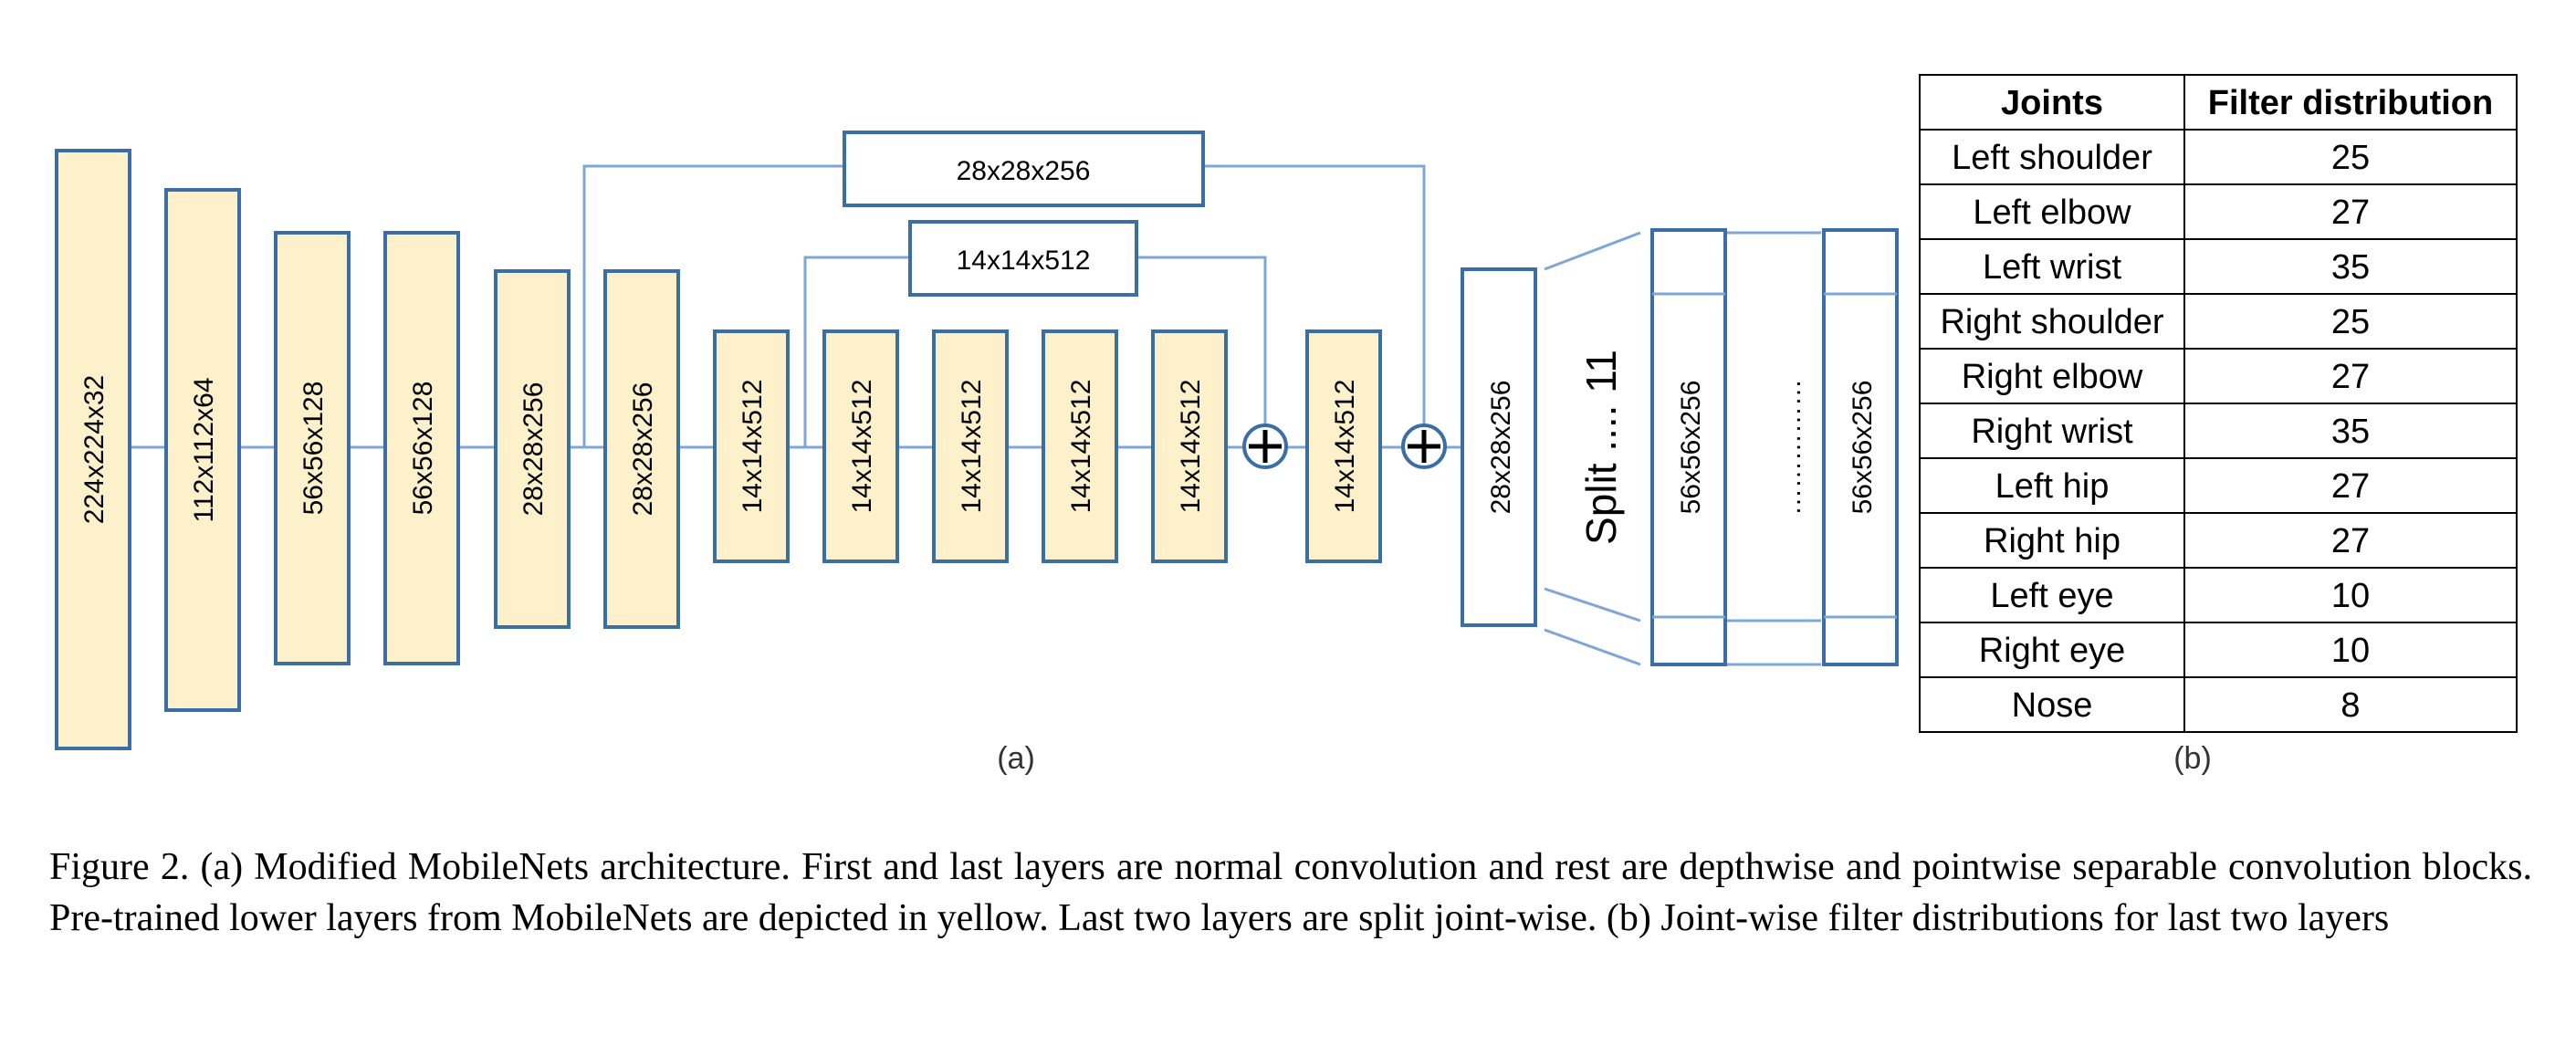  Describe the element at coordinates (1314, 294) in the screenshot. I see `skip-connection-outer-right` at that location.